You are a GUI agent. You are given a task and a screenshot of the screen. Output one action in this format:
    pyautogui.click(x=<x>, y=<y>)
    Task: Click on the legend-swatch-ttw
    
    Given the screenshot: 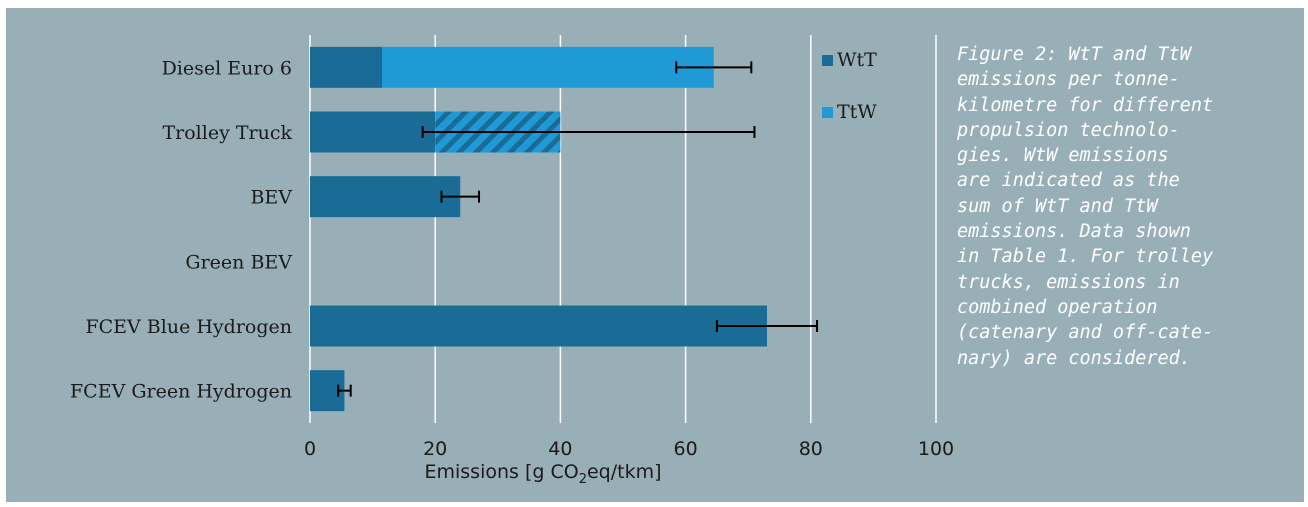 What is the action you would take?
    pyautogui.click(x=827, y=112)
    